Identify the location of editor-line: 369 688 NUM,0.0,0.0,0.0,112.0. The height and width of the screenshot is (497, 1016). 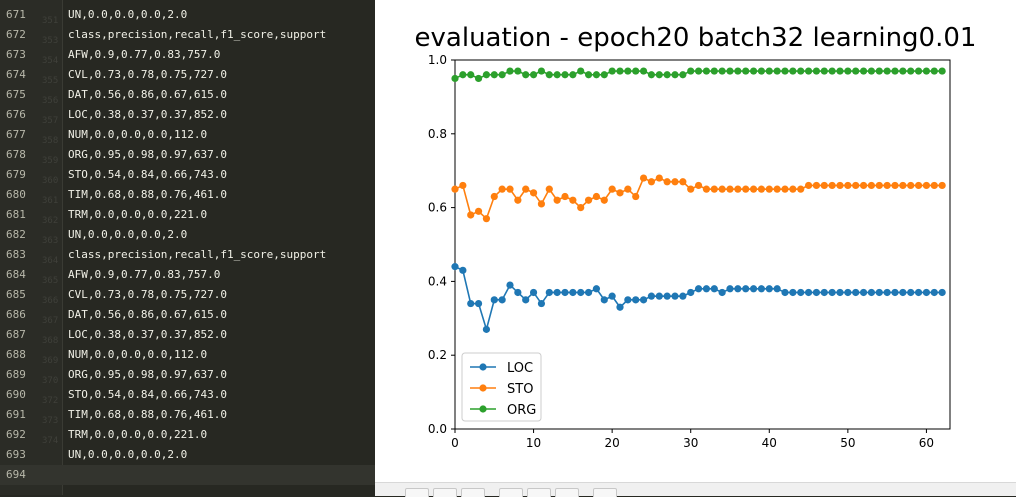
(187, 355).